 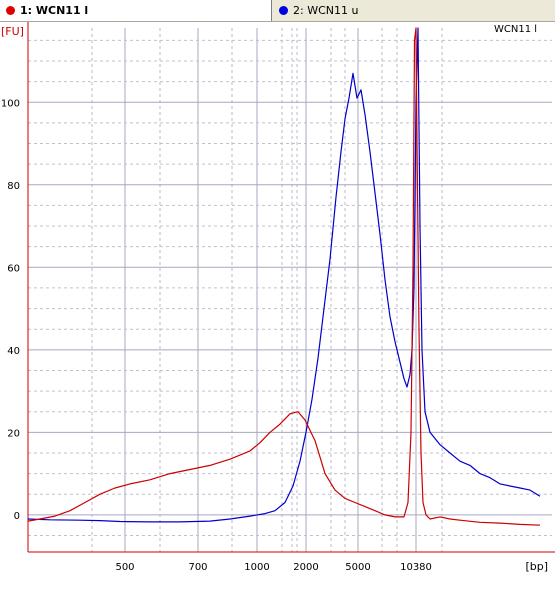 What do you see at coordinates (124, 567) in the screenshot?
I see `x-tick-label: 500` at bounding box center [124, 567].